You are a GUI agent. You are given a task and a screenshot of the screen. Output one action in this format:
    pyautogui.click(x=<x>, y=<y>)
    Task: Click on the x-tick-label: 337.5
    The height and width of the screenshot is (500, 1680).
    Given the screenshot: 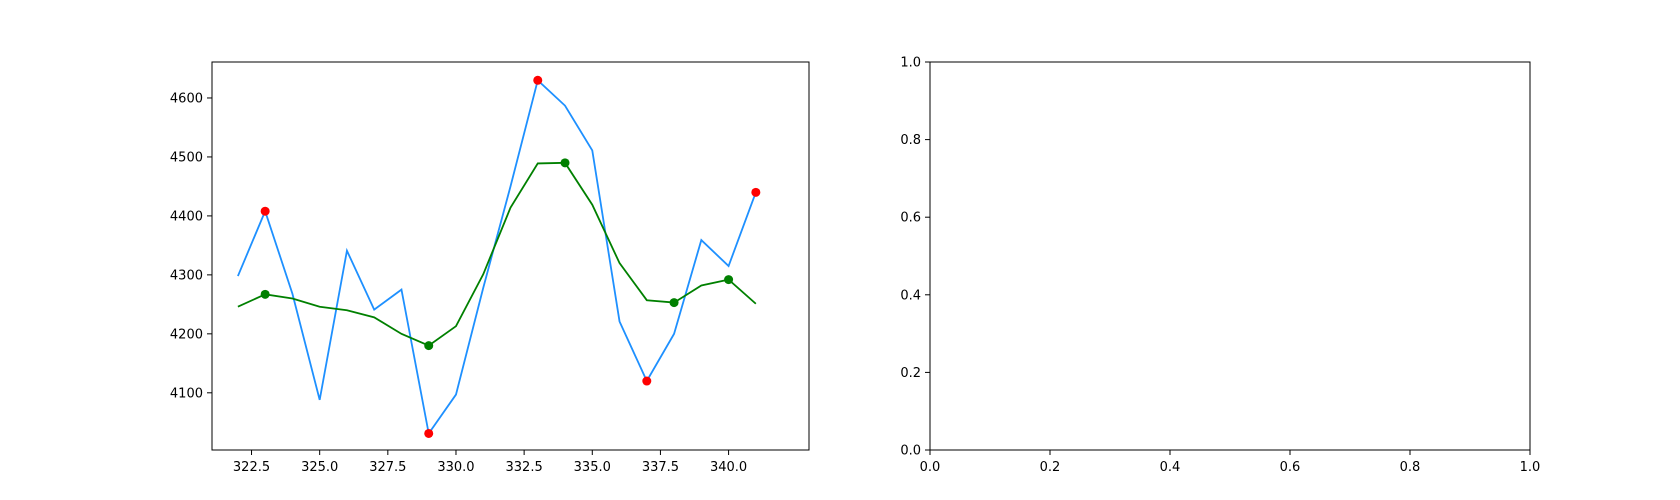 What is the action you would take?
    pyautogui.click(x=660, y=467)
    